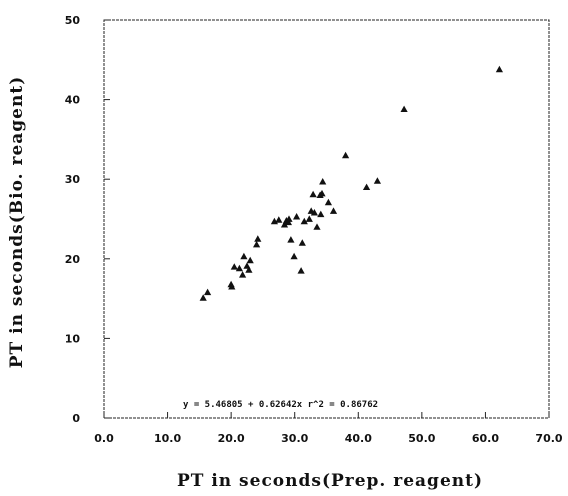 This screenshot has width=568, height=496. What do you see at coordinates (421, 438) in the screenshot?
I see `x-tick-label: 50.0` at bounding box center [421, 438].